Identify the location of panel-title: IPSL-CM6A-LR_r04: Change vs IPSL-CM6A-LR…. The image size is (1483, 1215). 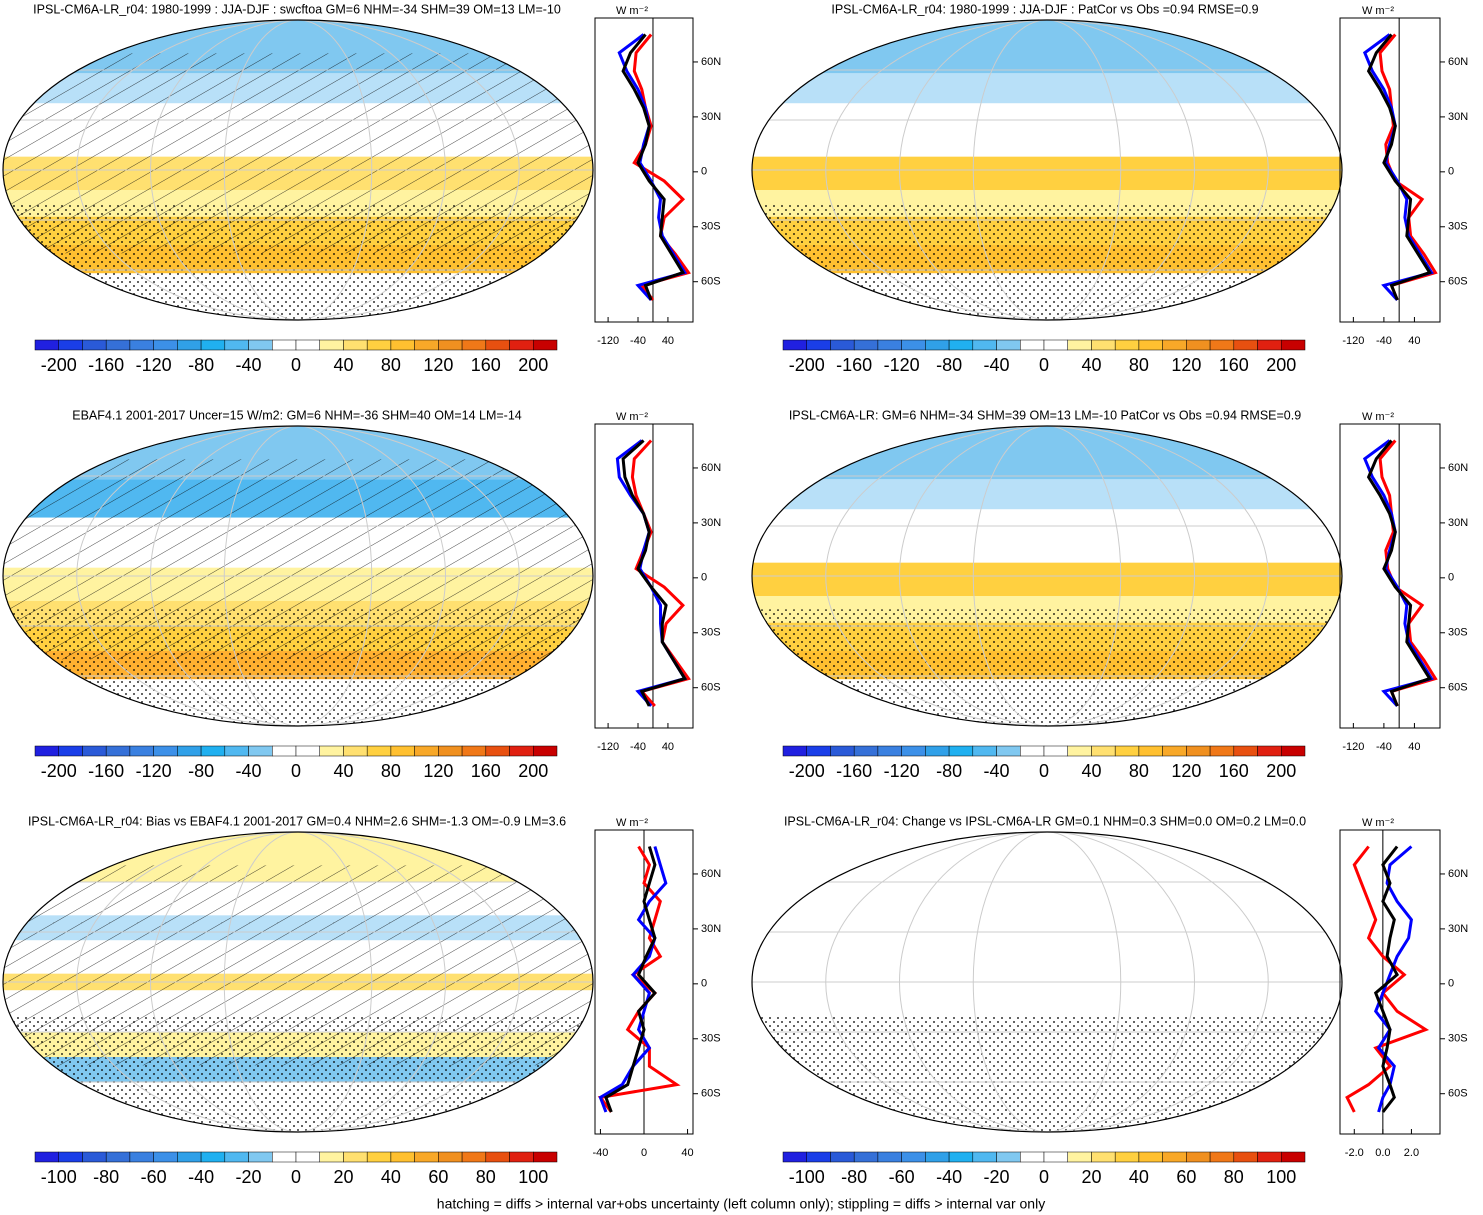
(1045, 821).